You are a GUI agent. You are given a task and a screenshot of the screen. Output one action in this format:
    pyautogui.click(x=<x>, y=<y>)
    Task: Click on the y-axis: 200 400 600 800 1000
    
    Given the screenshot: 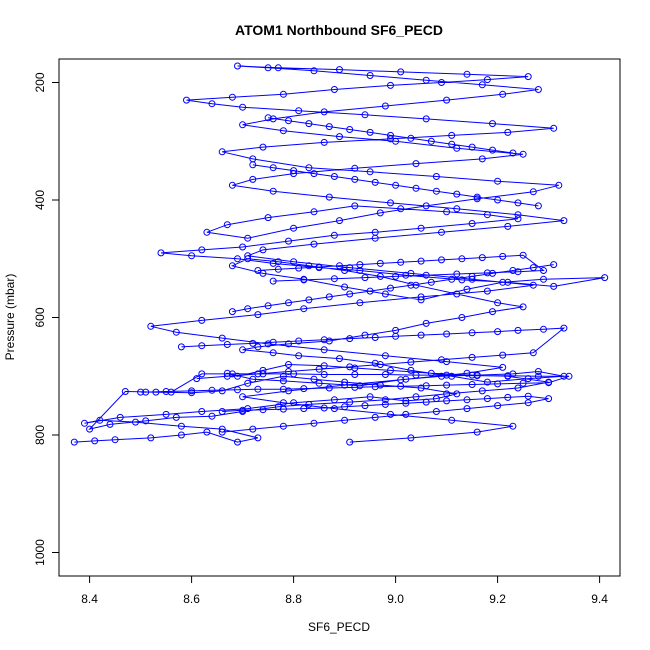 What is the action you would take?
    pyautogui.click(x=46, y=319)
    